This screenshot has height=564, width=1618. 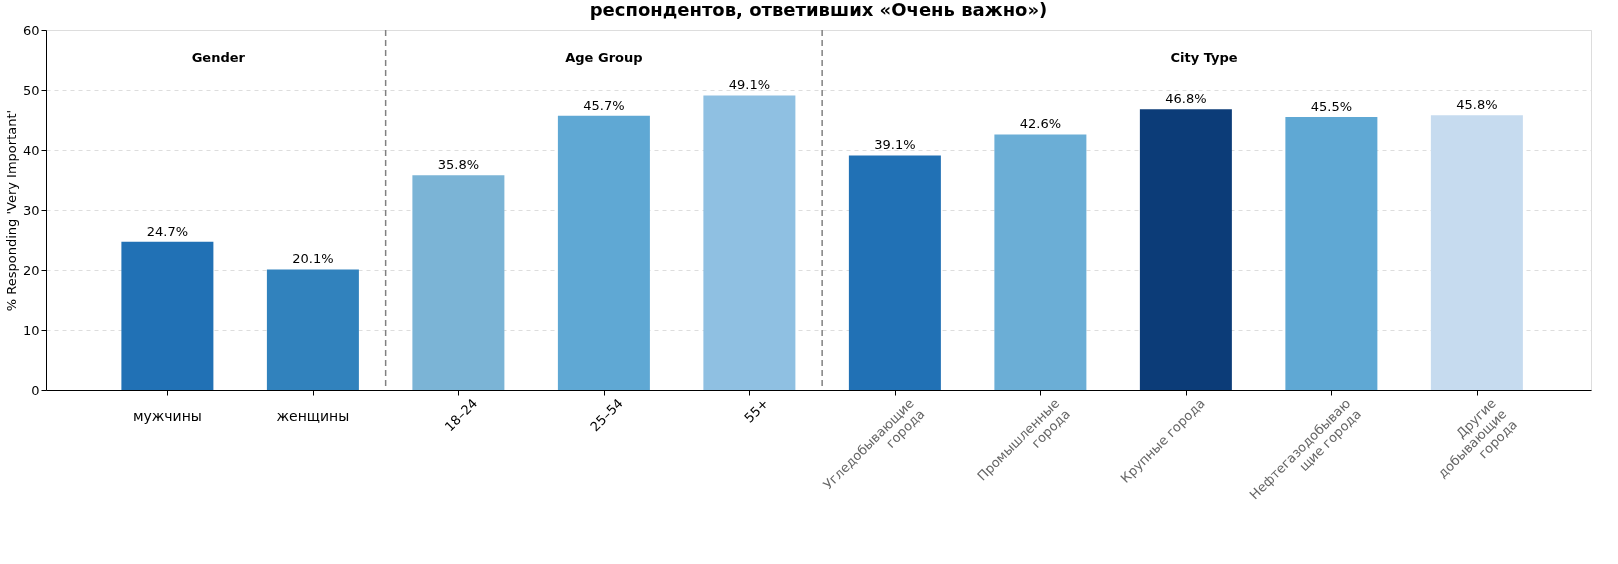 I want to click on x-tick-label: мужчины, so click(x=167, y=416).